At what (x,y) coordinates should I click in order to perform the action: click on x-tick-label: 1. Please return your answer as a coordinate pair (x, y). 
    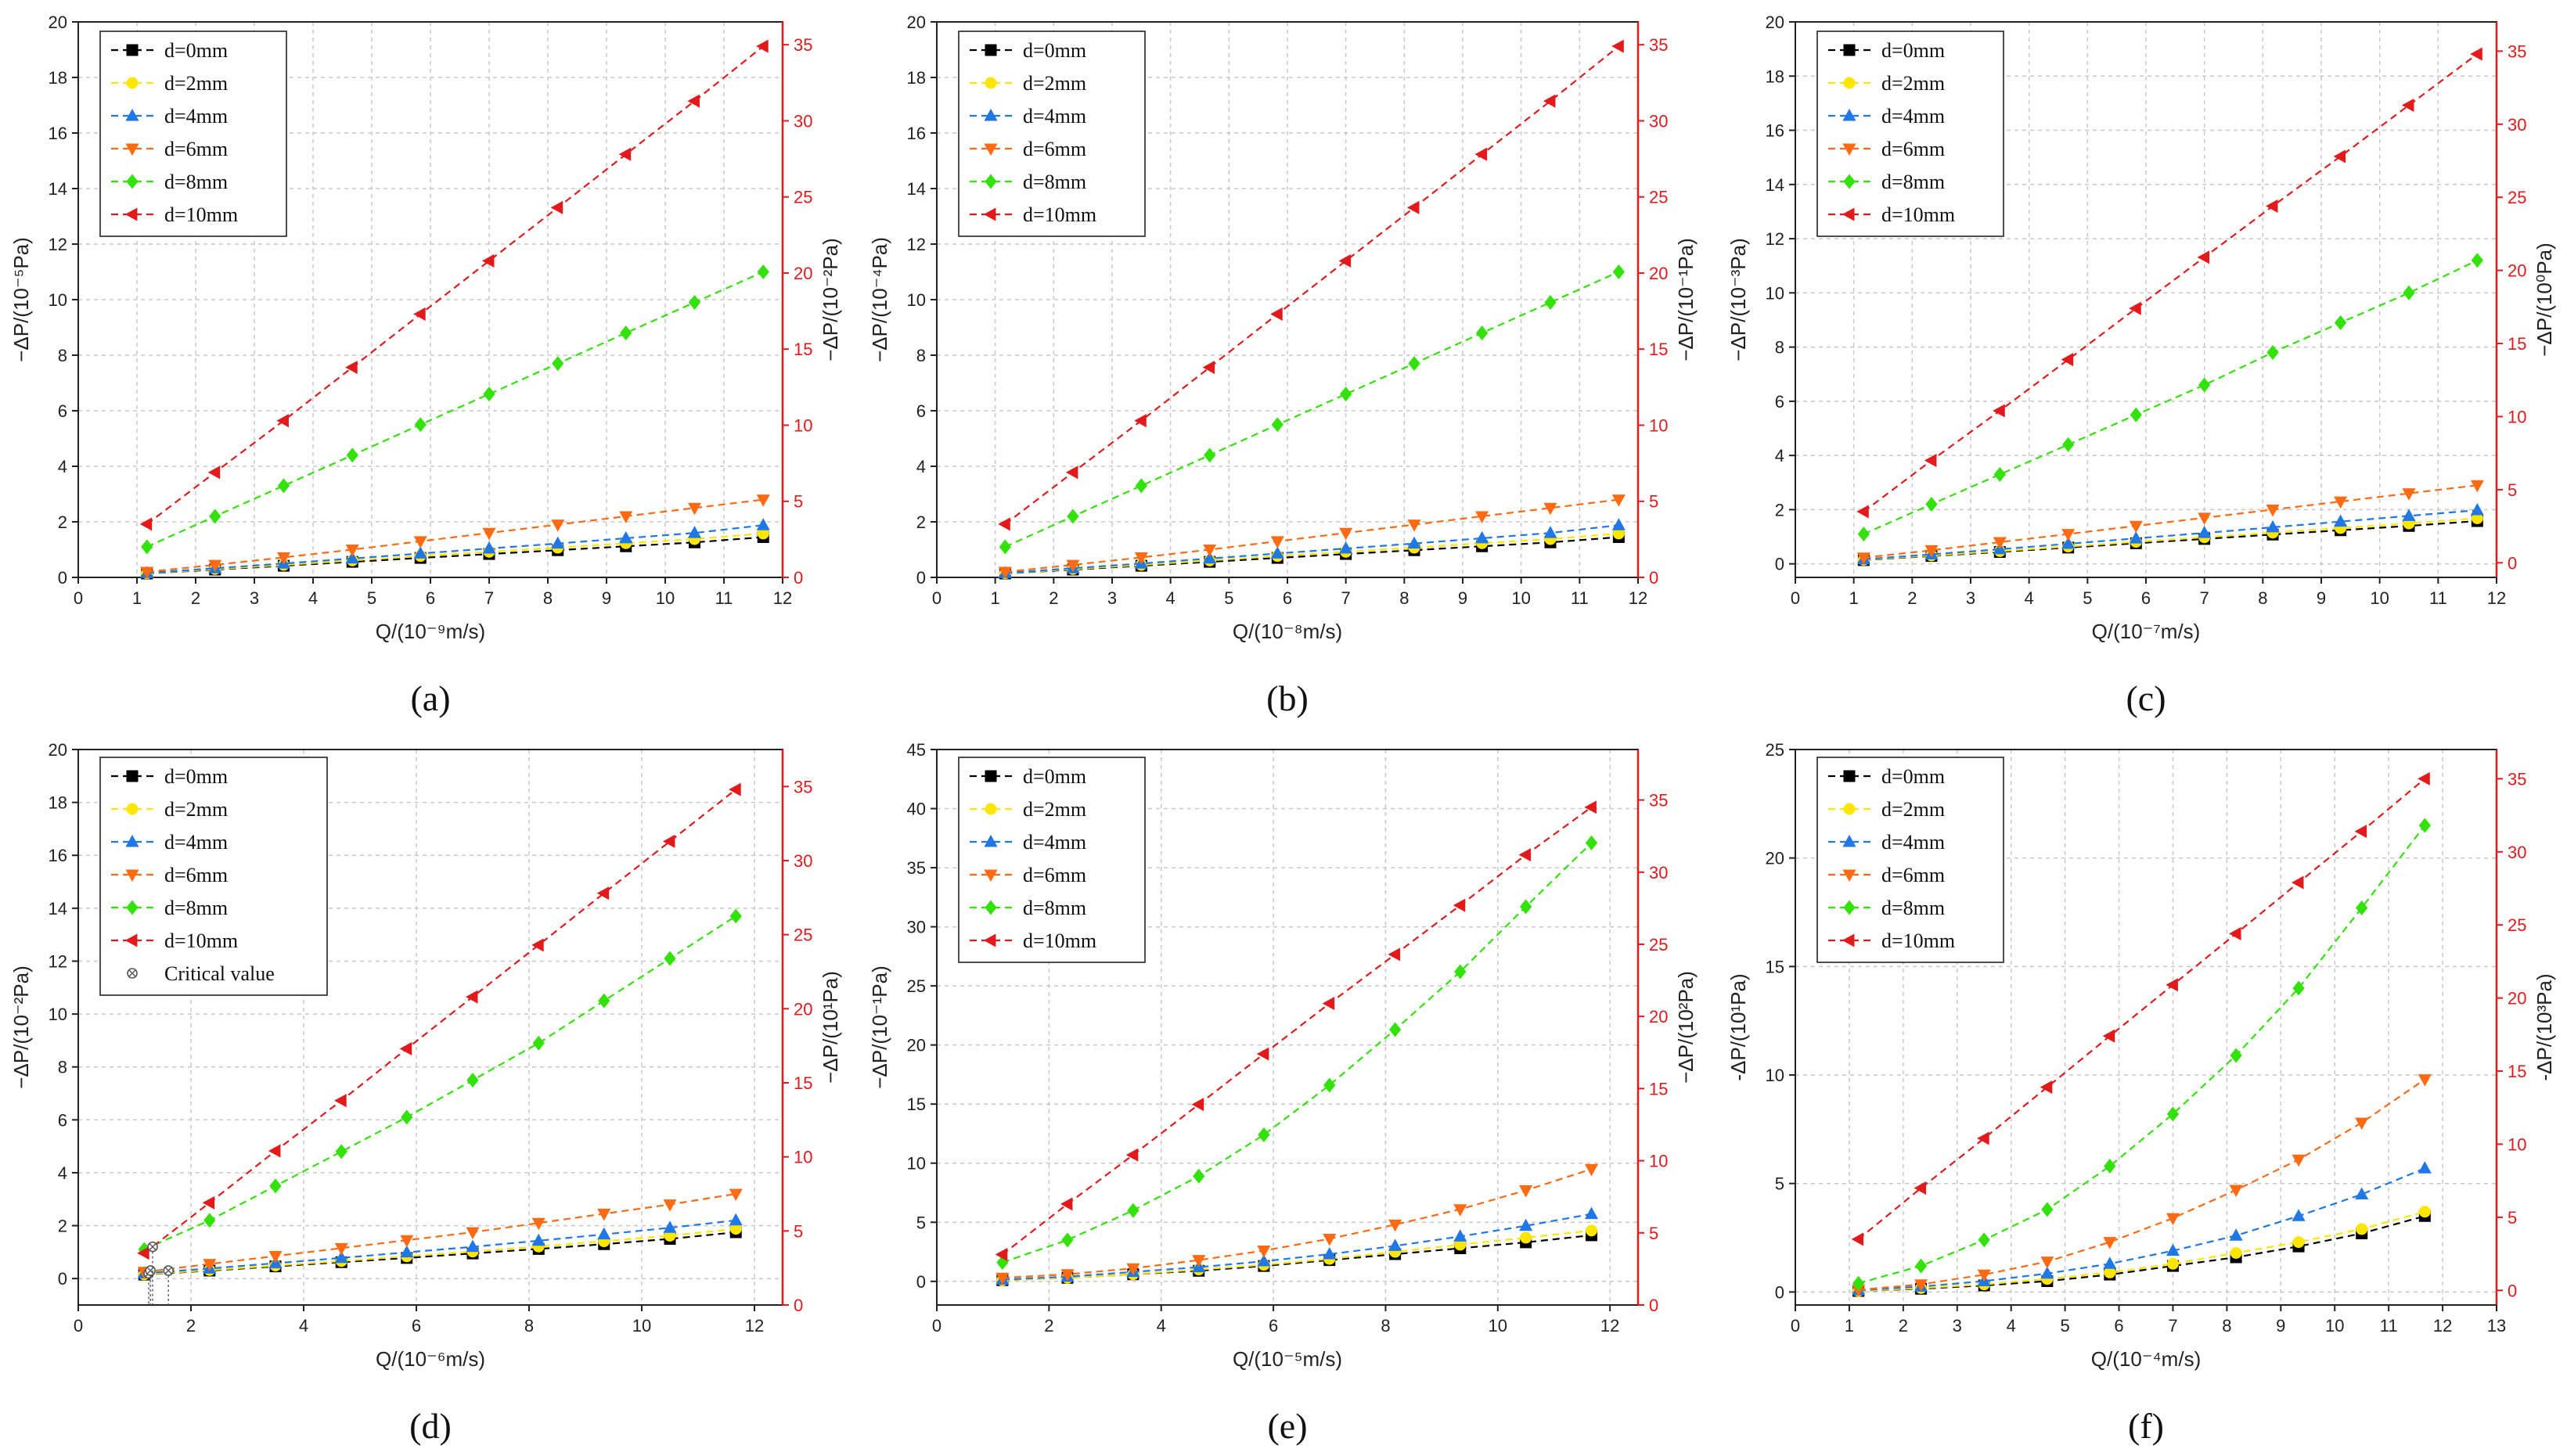
    Looking at the image, I should click on (1854, 598).